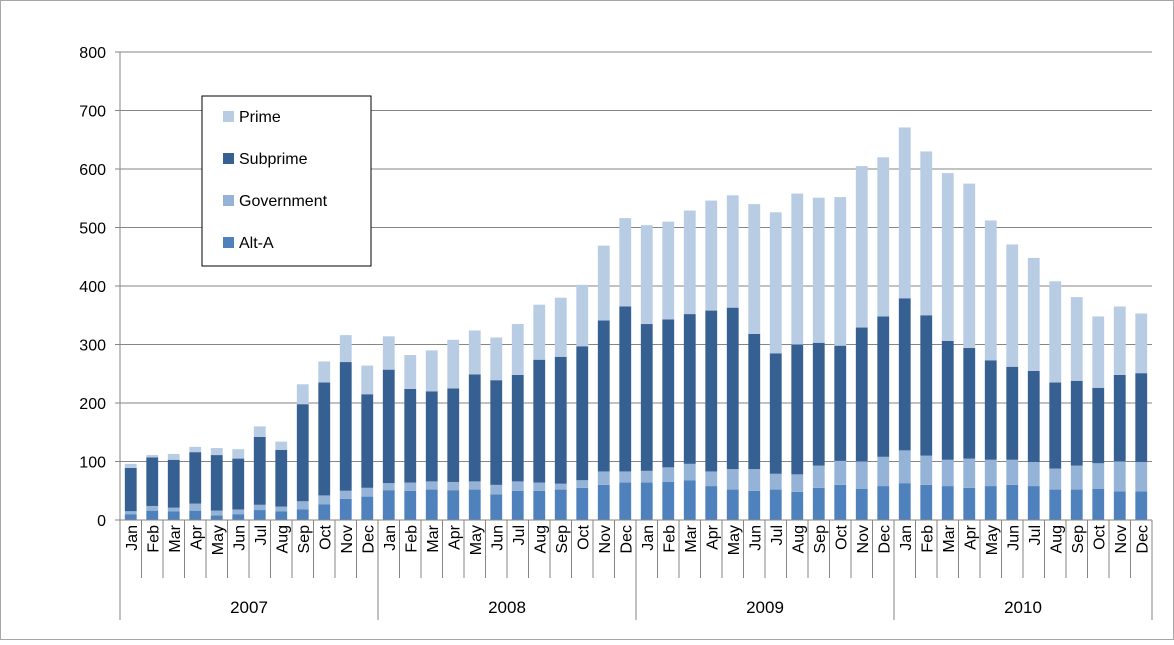  Describe the element at coordinates (497, 538) in the screenshot. I see `x-tick-label: Jun` at that location.